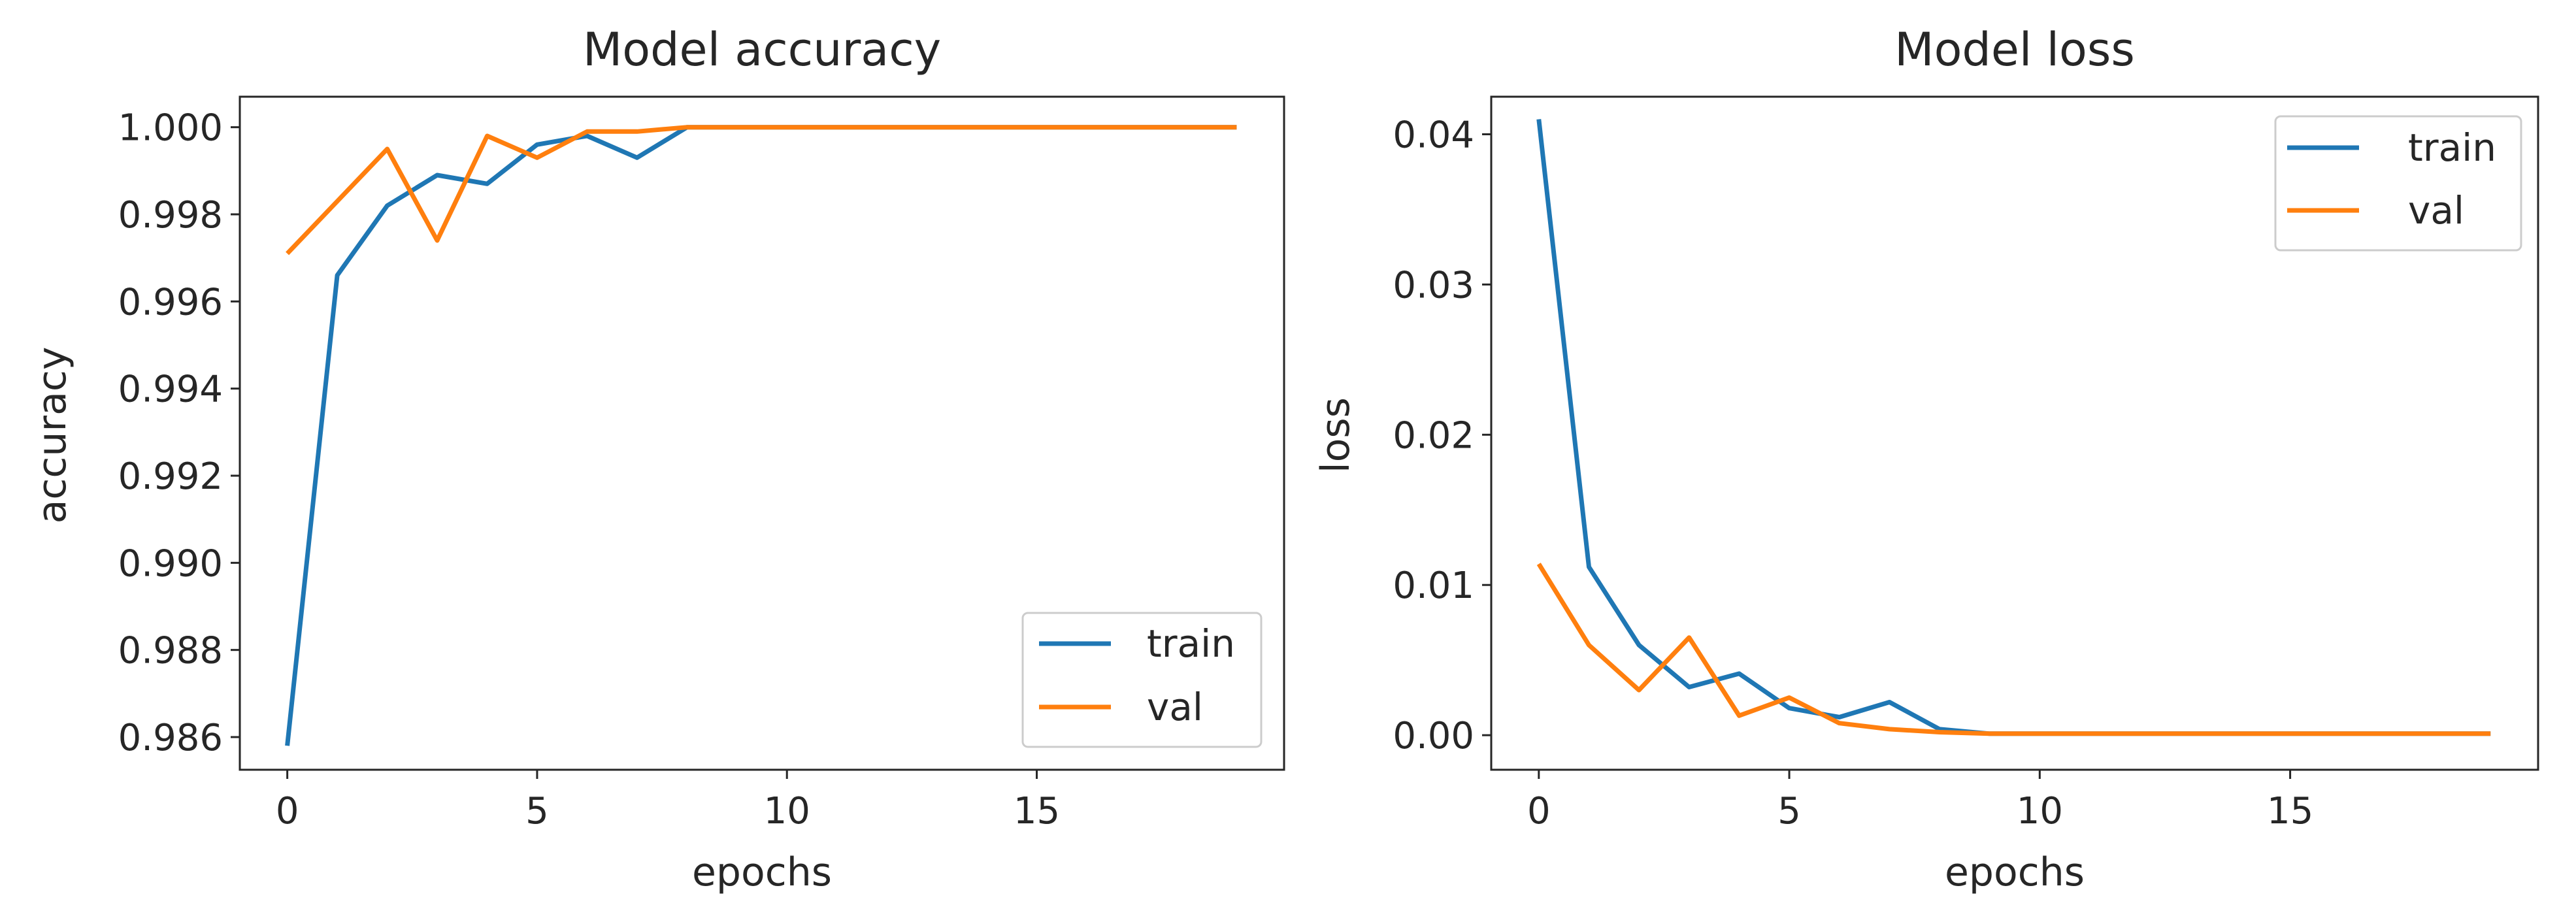 This screenshot has height=922, width=2576. I want to click on accuracy-val-line, so click(761, 190).